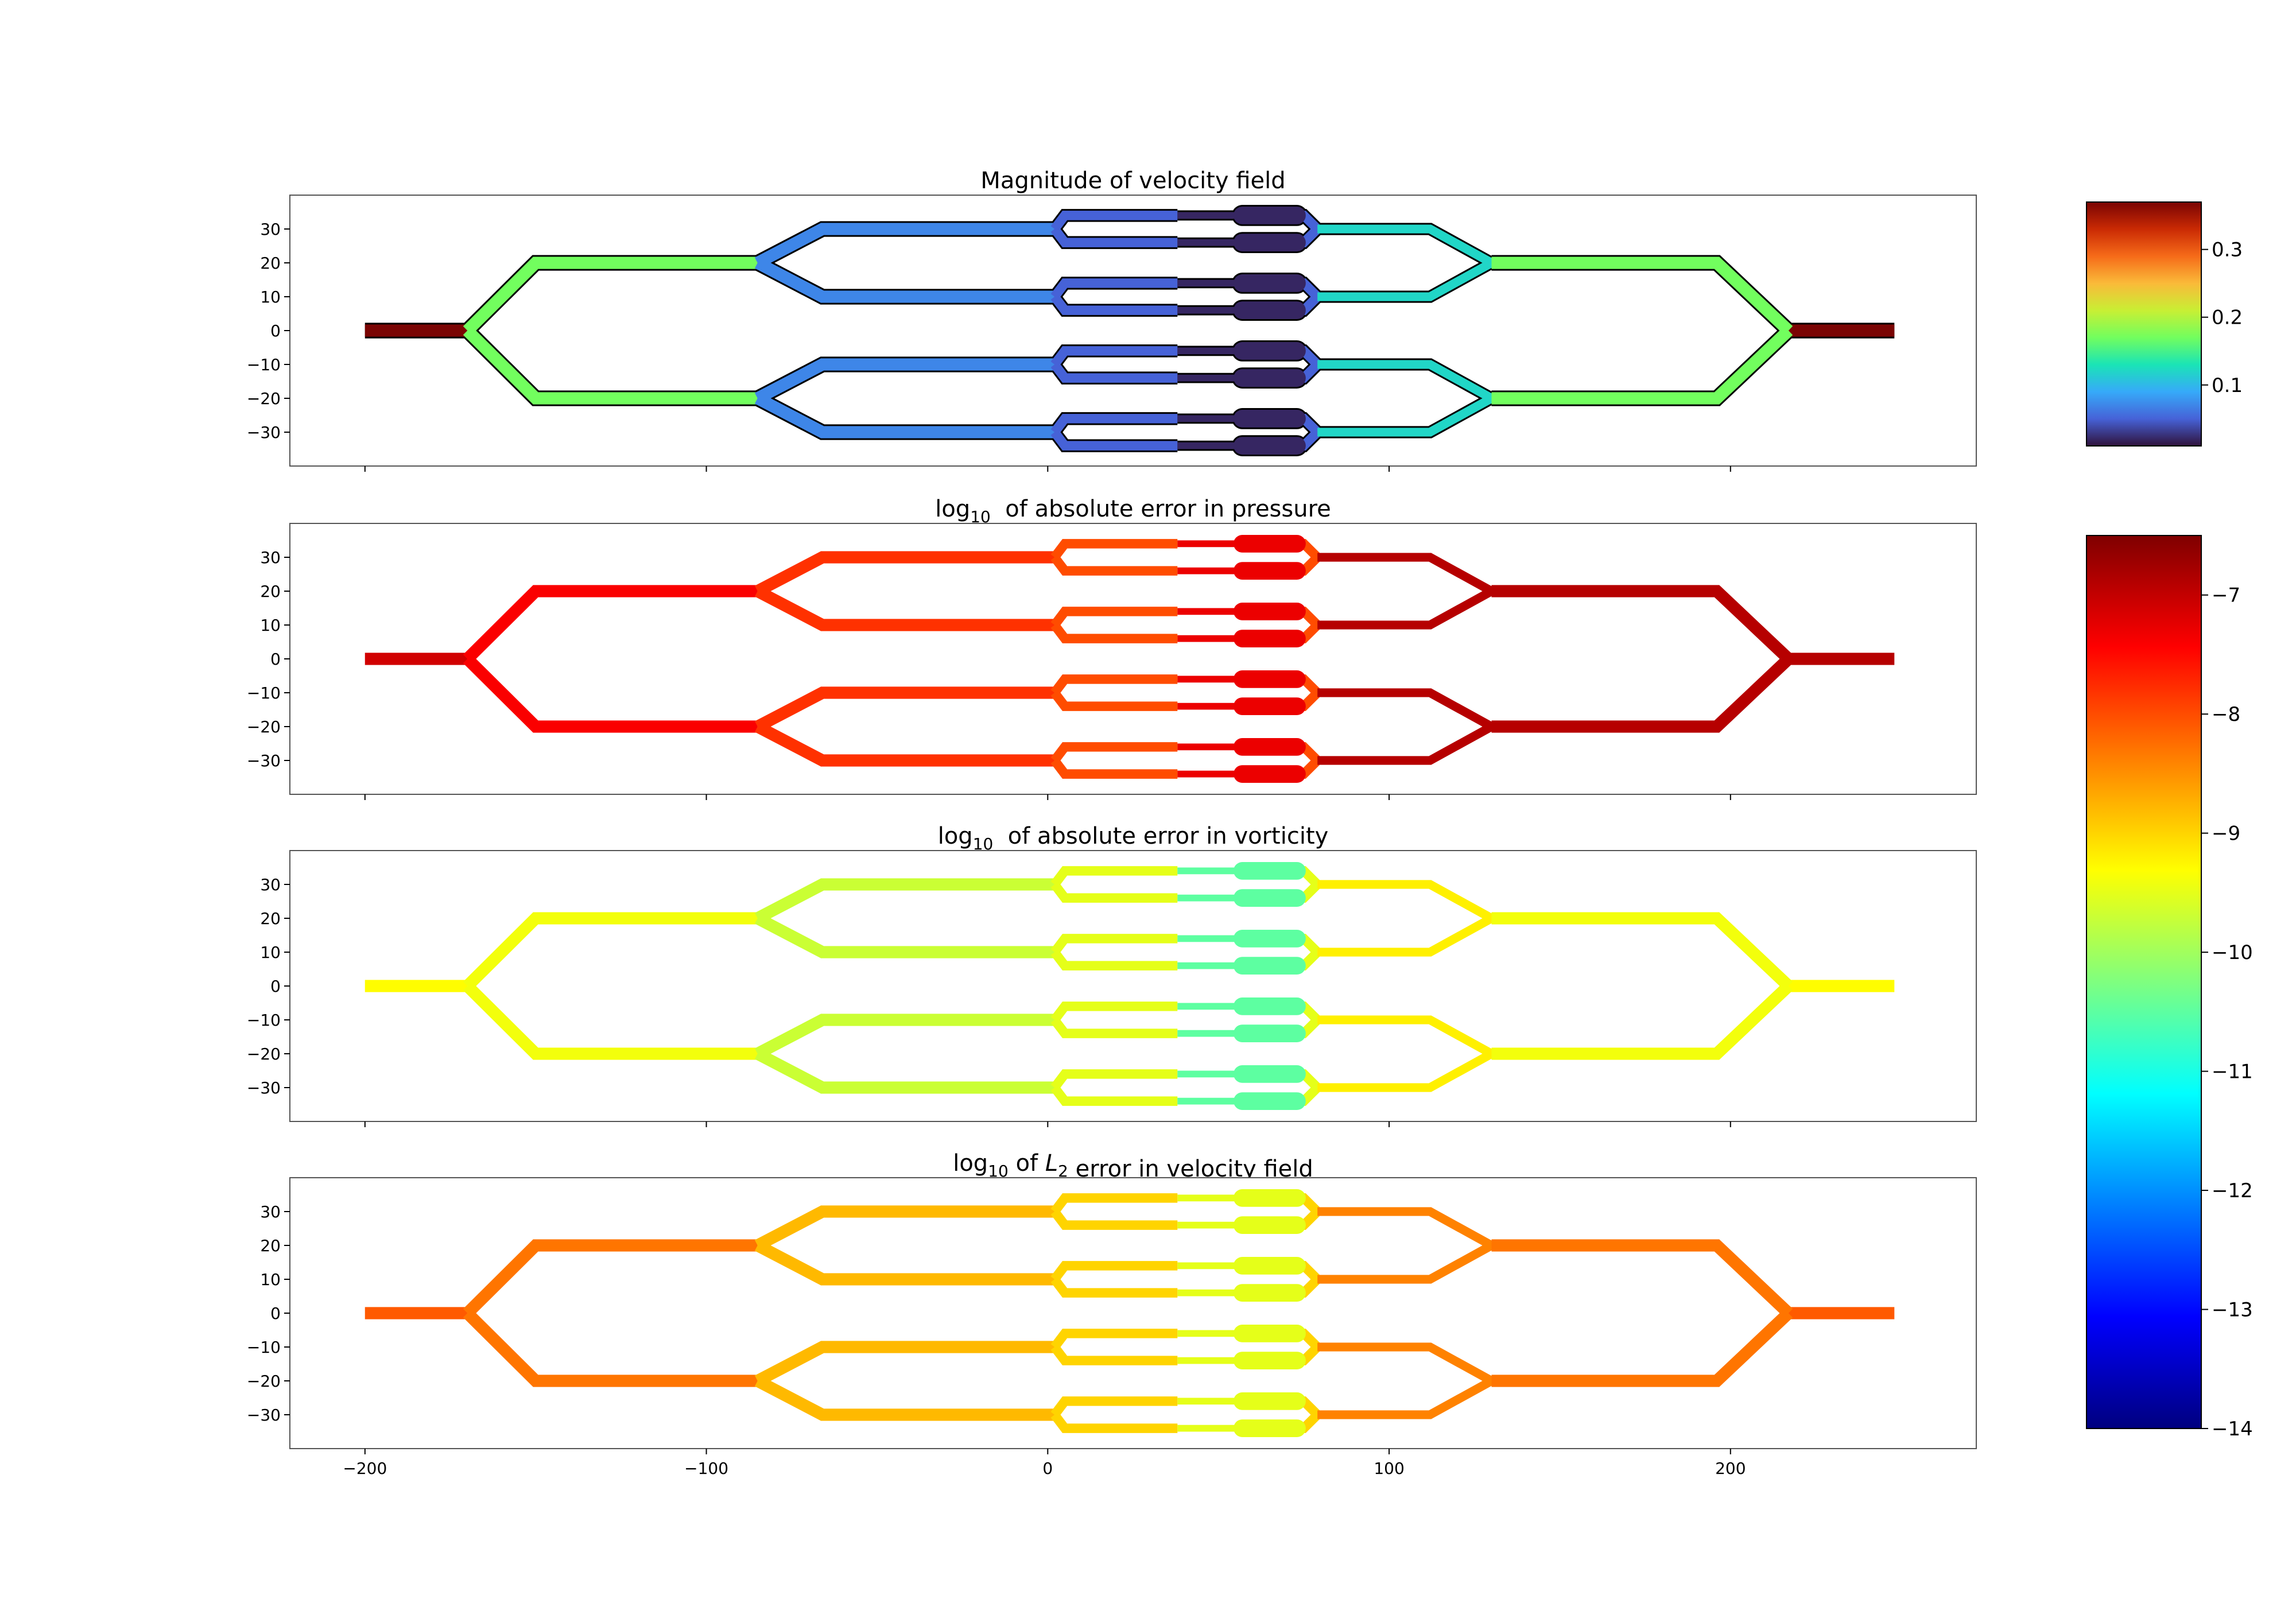 The height and width of the screenshot is (1607, 2296). I want to click on x-tick-label: 100, so click(1389, 1468).